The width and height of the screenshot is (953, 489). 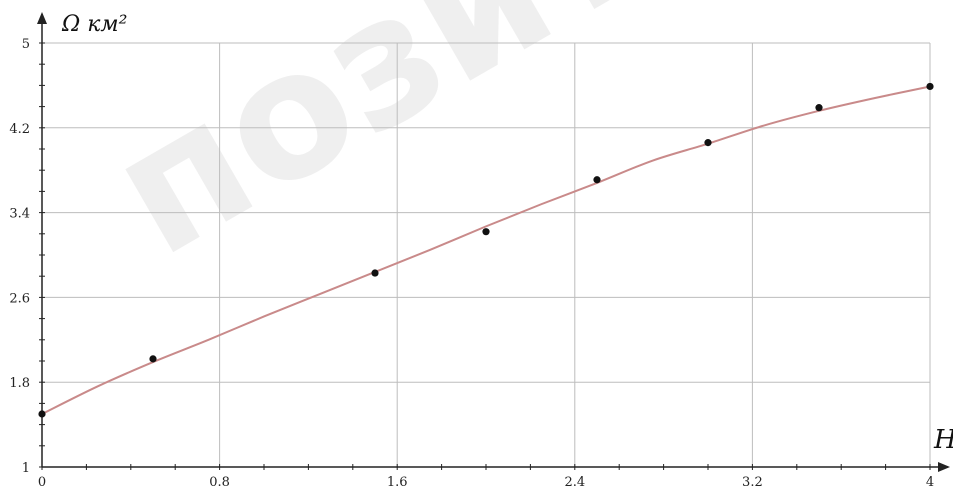 I want to click on x-tick-label: 0.8, so click(x=219, y=482).